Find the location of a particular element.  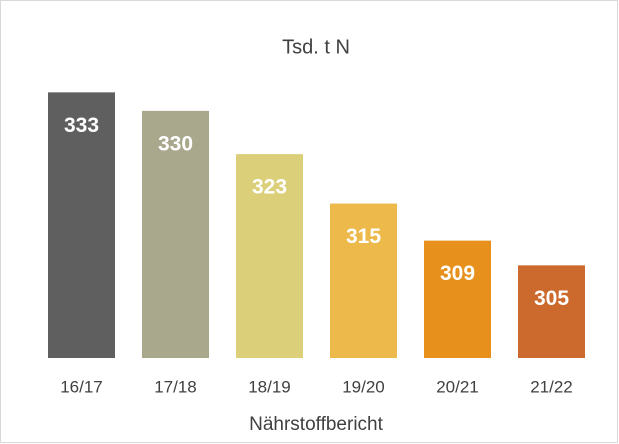

x-tick-label: 21/22 is located at coordinates (551, 386).